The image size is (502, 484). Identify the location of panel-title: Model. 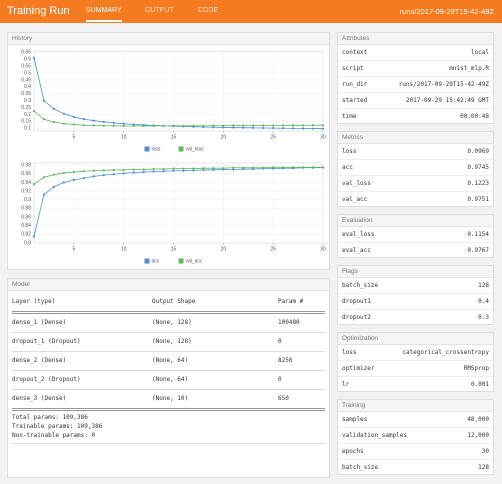
(168, 285).